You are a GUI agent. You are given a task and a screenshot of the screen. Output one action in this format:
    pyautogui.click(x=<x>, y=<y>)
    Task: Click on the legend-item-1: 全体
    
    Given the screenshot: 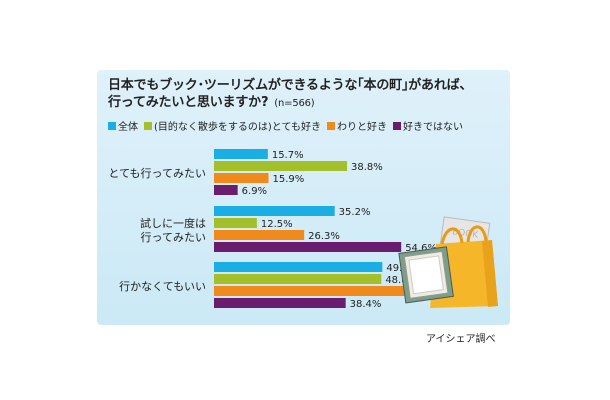 What is the action you would take?
    pyautogui.click(x=123, y=125)
    